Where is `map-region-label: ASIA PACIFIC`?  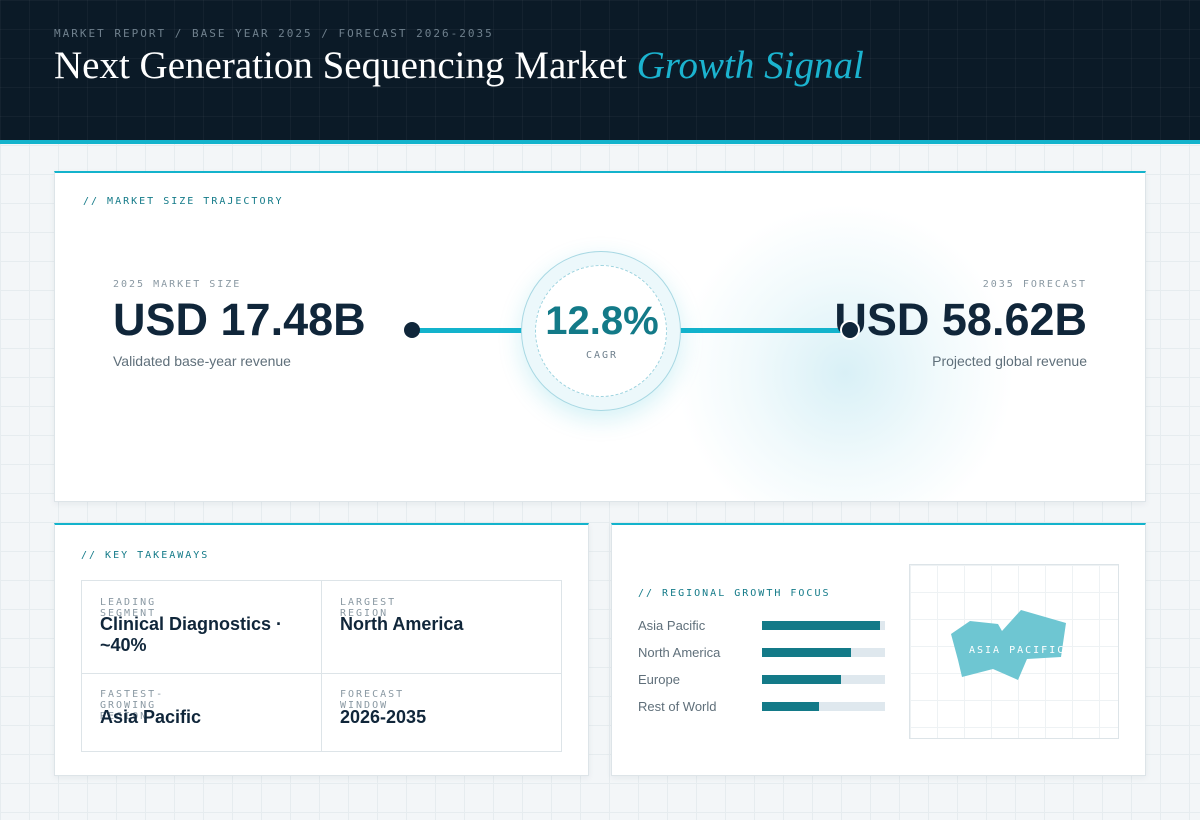
map-region-label: ASIA PACIFIC is located at coordinates (1017, 650).